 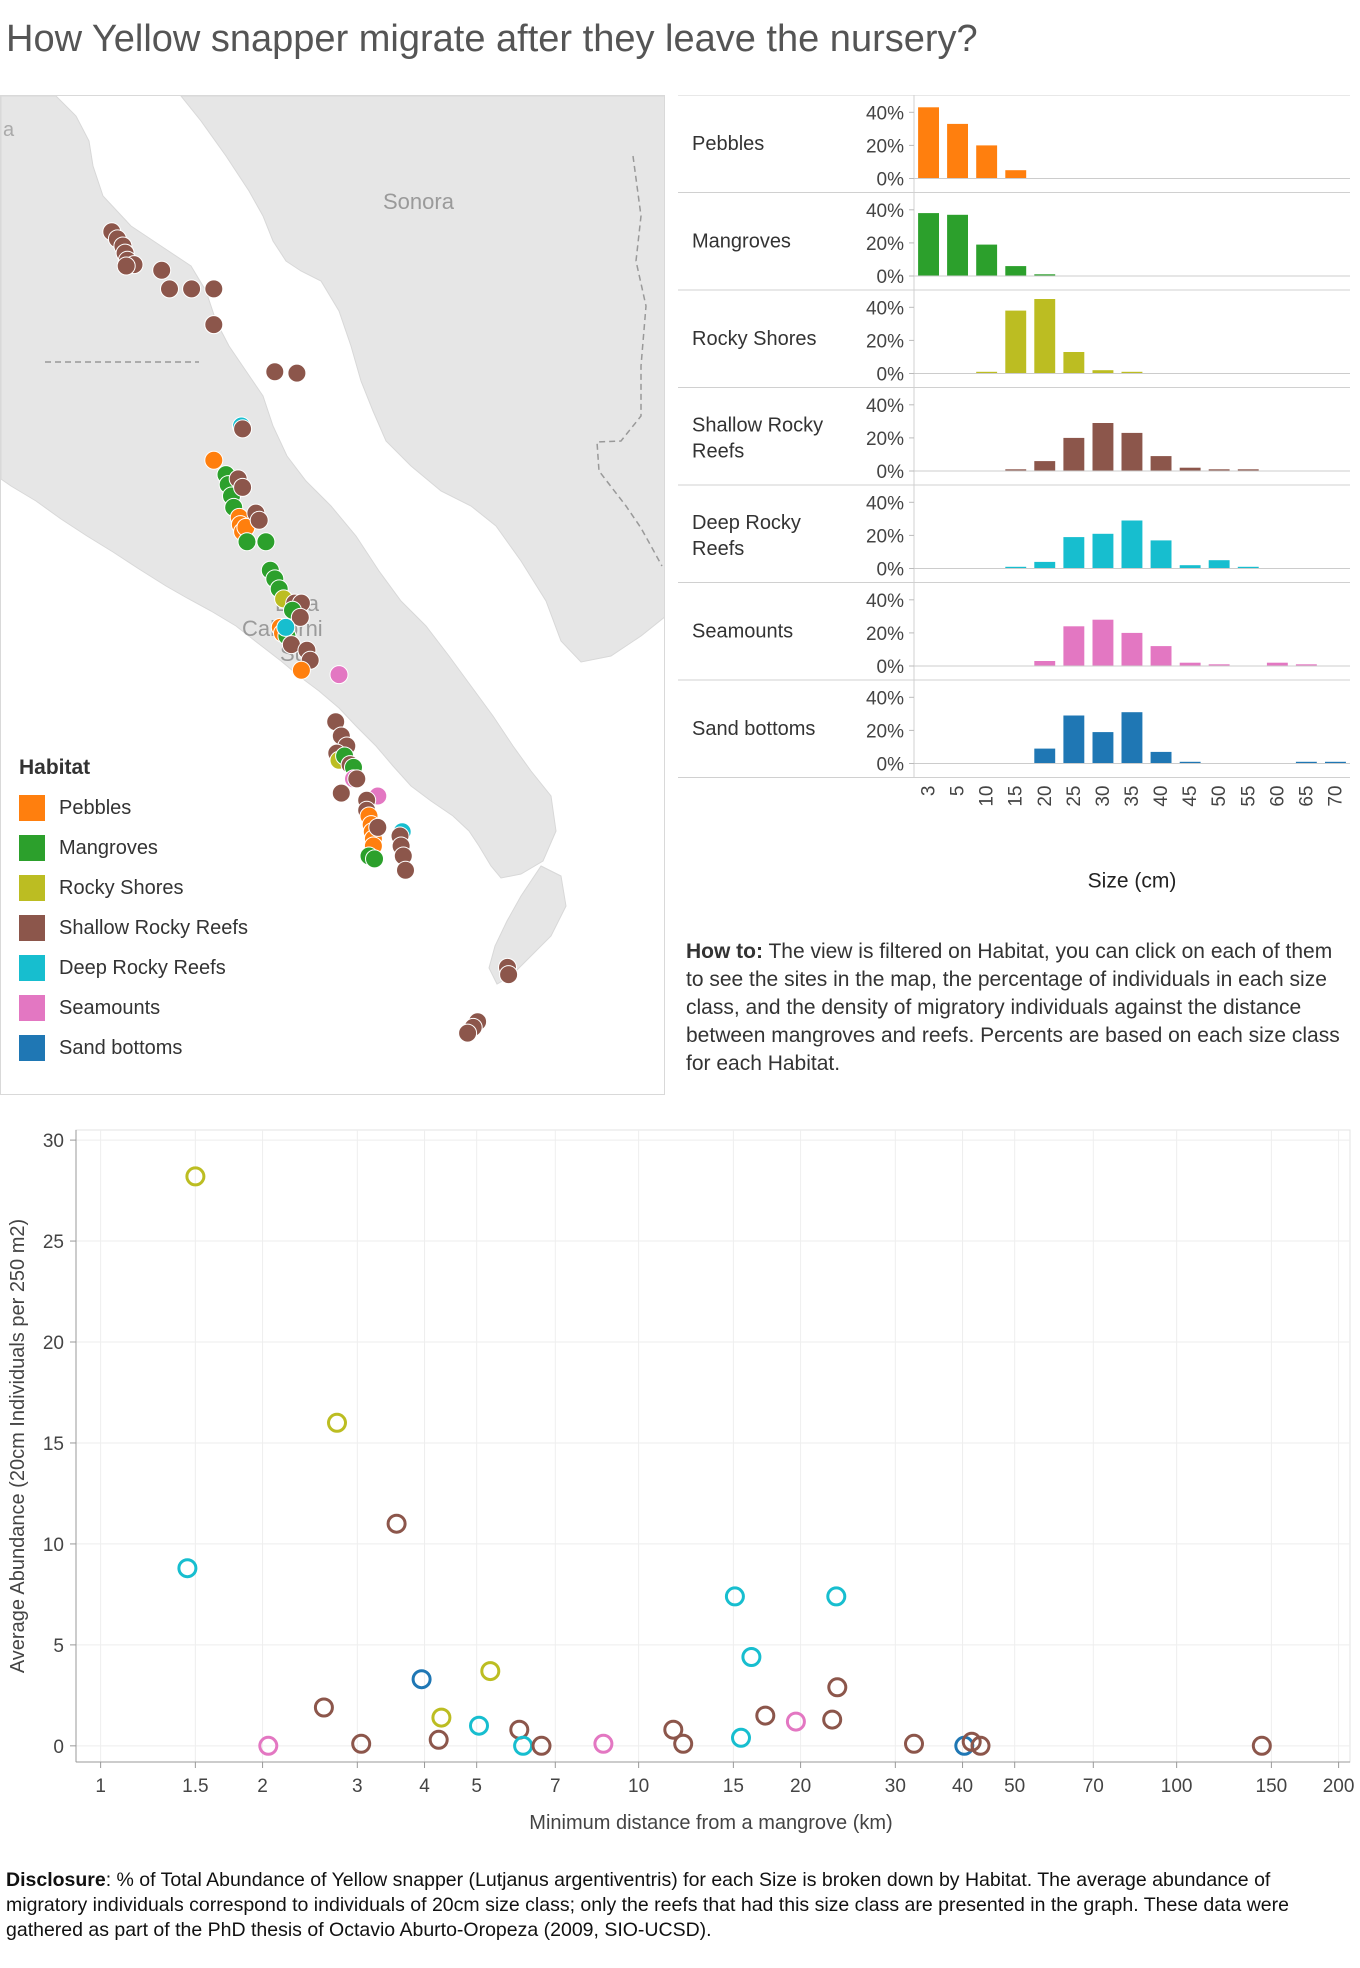 I want to click on map-sites, so click(x=310, y=632).